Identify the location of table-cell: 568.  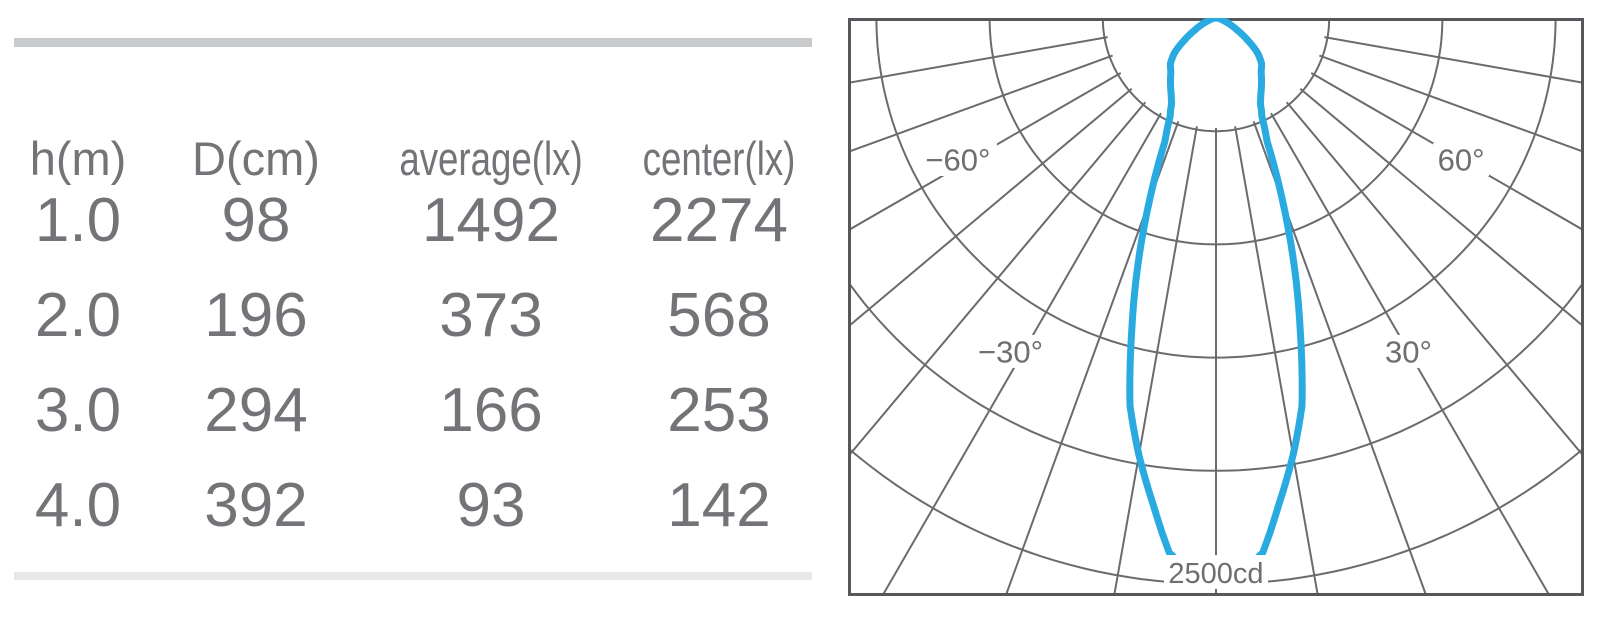
(719, 315).